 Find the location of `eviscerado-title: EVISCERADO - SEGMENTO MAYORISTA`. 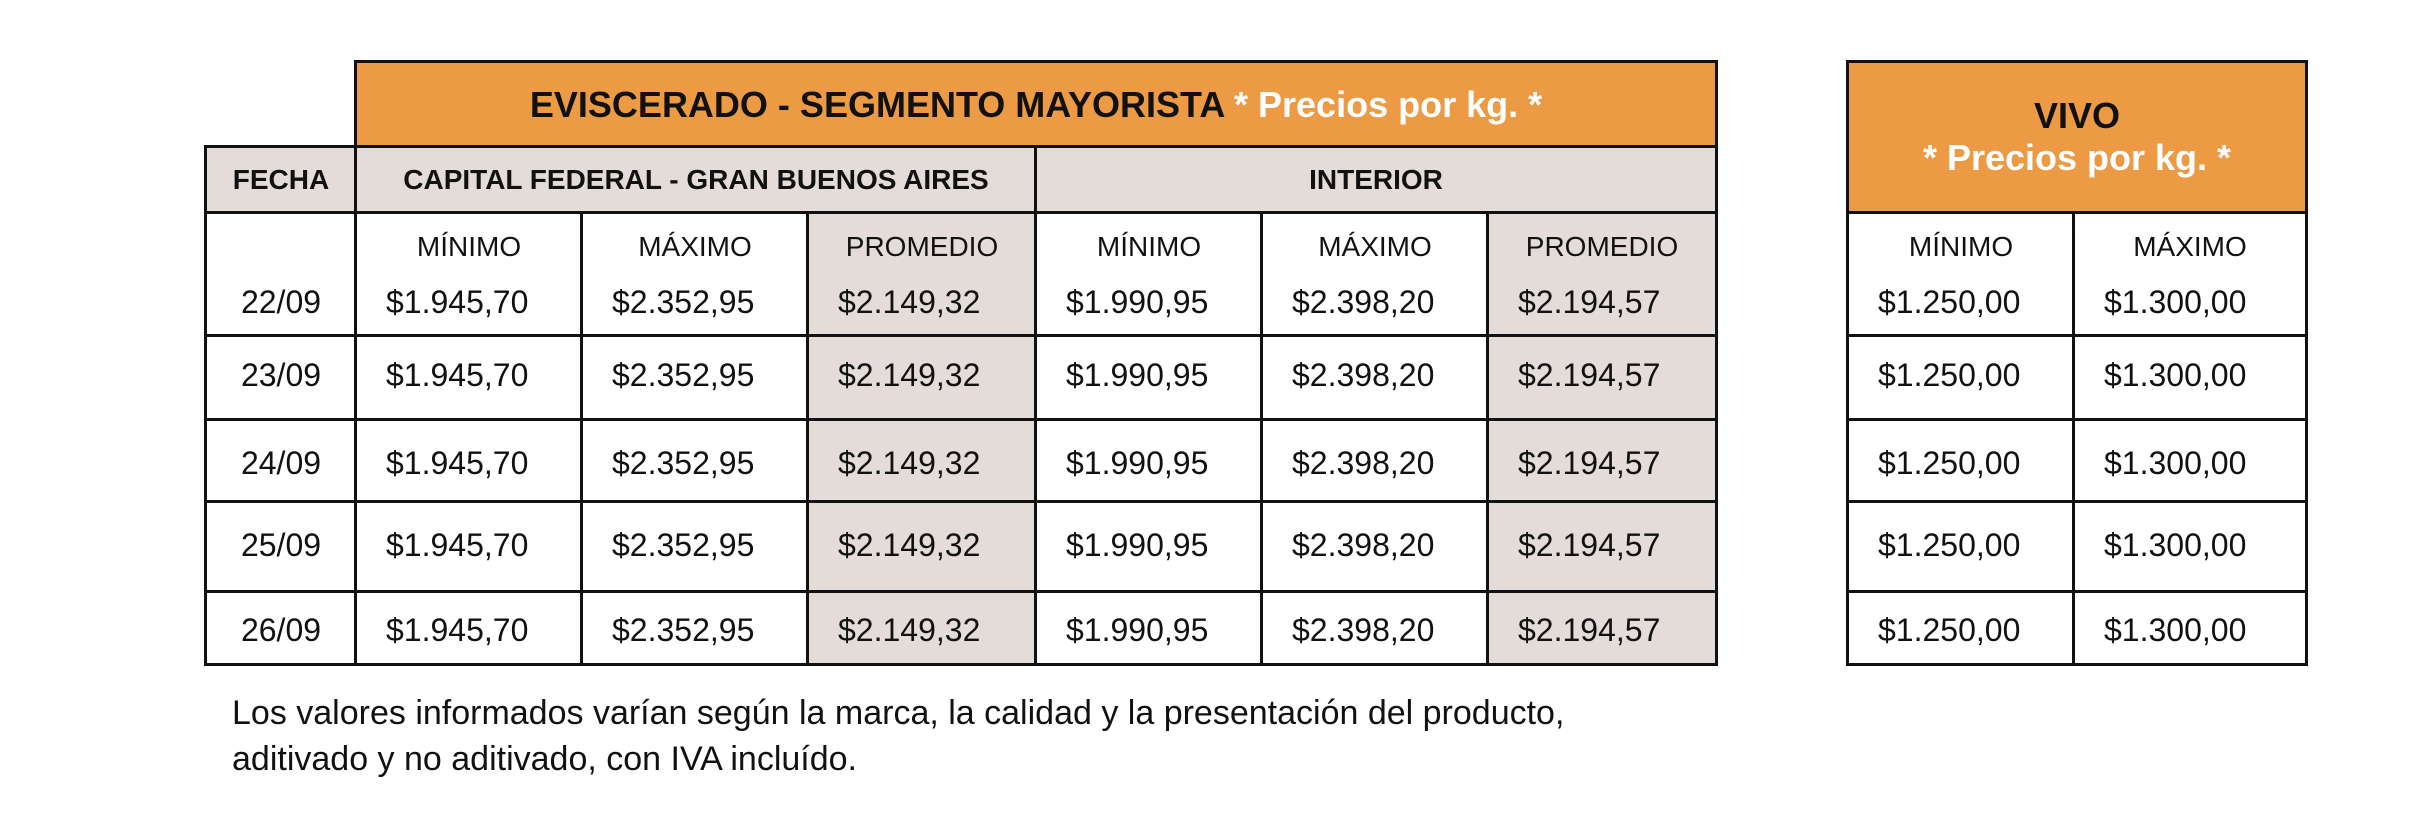

eviscerado-title: EVISCERADO - SEGMENTO MAYORISTA is located at coordinates (876, 104).